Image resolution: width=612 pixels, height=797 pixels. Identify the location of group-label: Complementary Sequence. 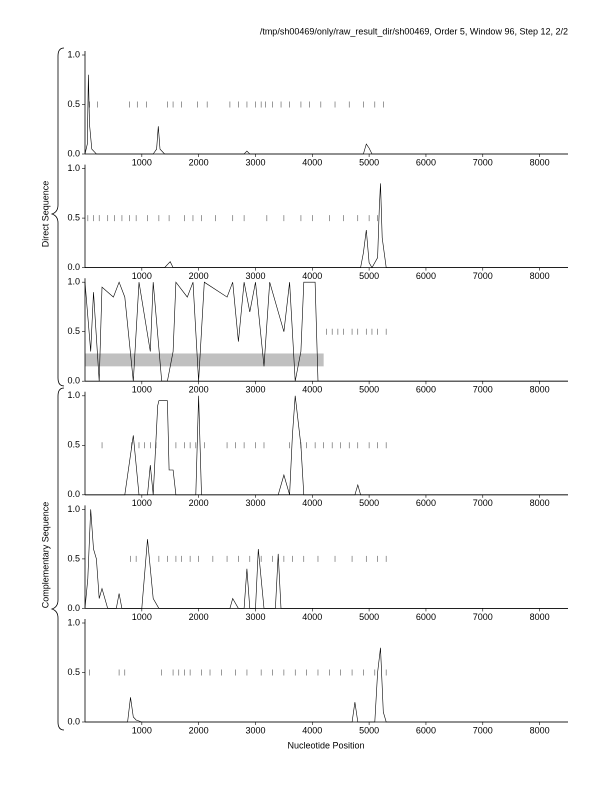
(45, 555).